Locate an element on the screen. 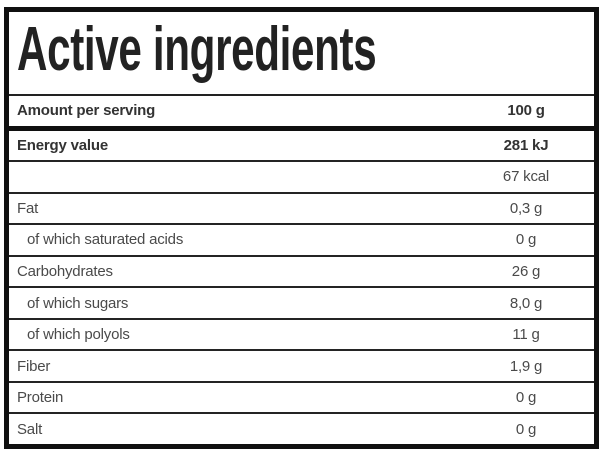 Image resolution: width=603 pixels, height=451 pixels. row-value: 100 g is located at coordinates (526, 111).